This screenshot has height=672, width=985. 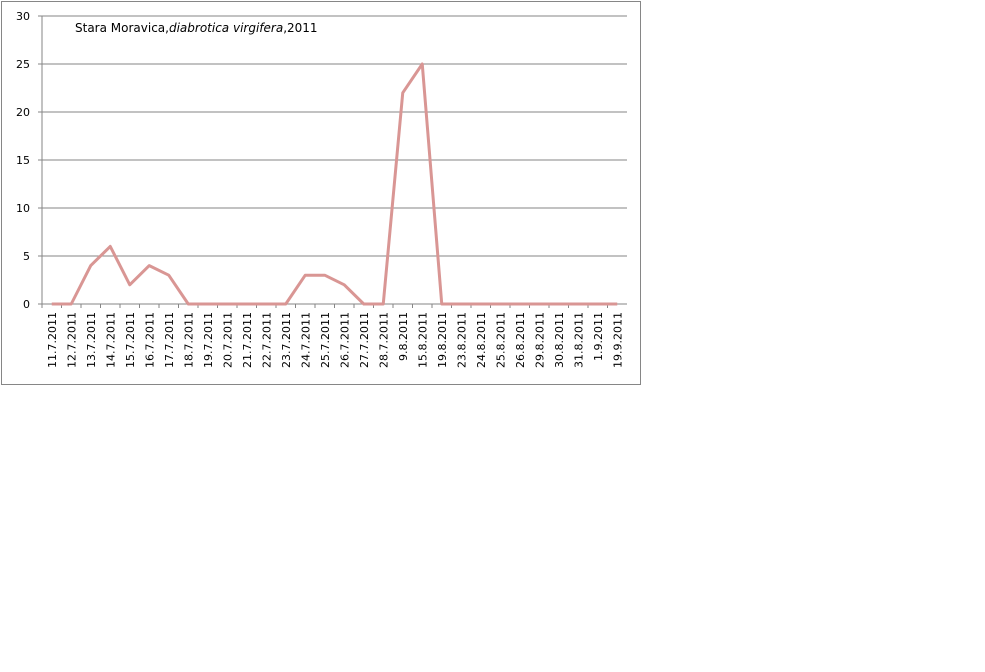 What do you see at coordinates (305, 340) in the screenshot?
I see `x-tick-label: 24.7.2011` at bounding box center [305, 340].